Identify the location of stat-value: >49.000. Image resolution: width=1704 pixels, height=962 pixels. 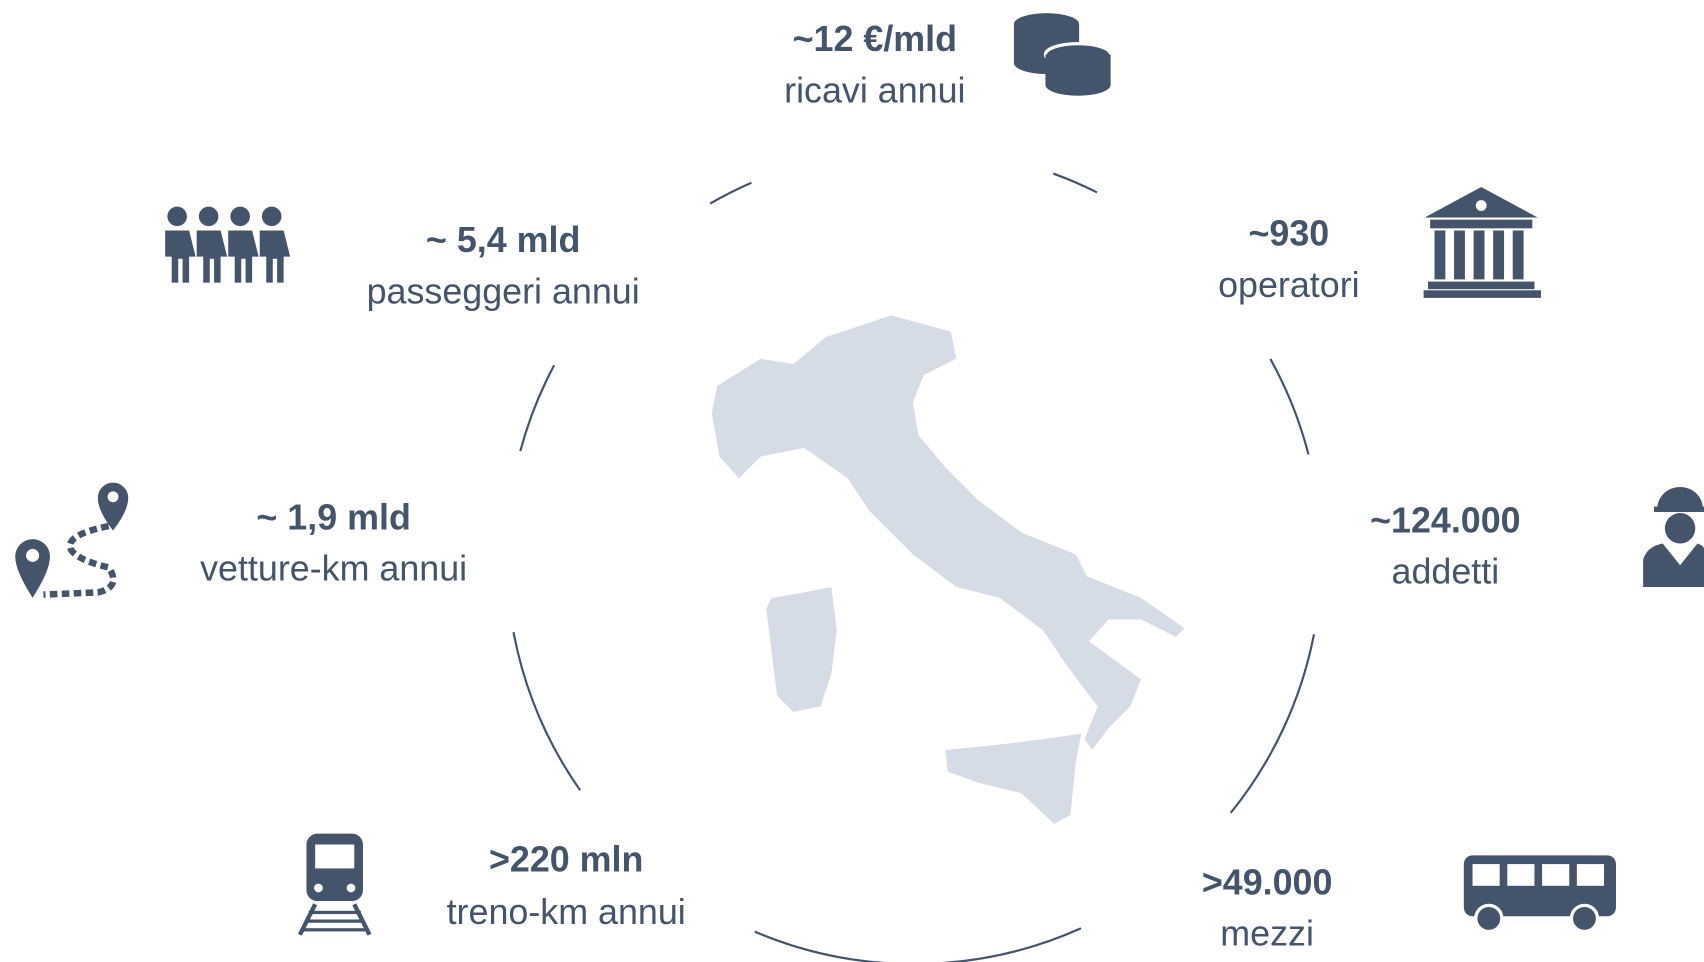
(1267, 883).